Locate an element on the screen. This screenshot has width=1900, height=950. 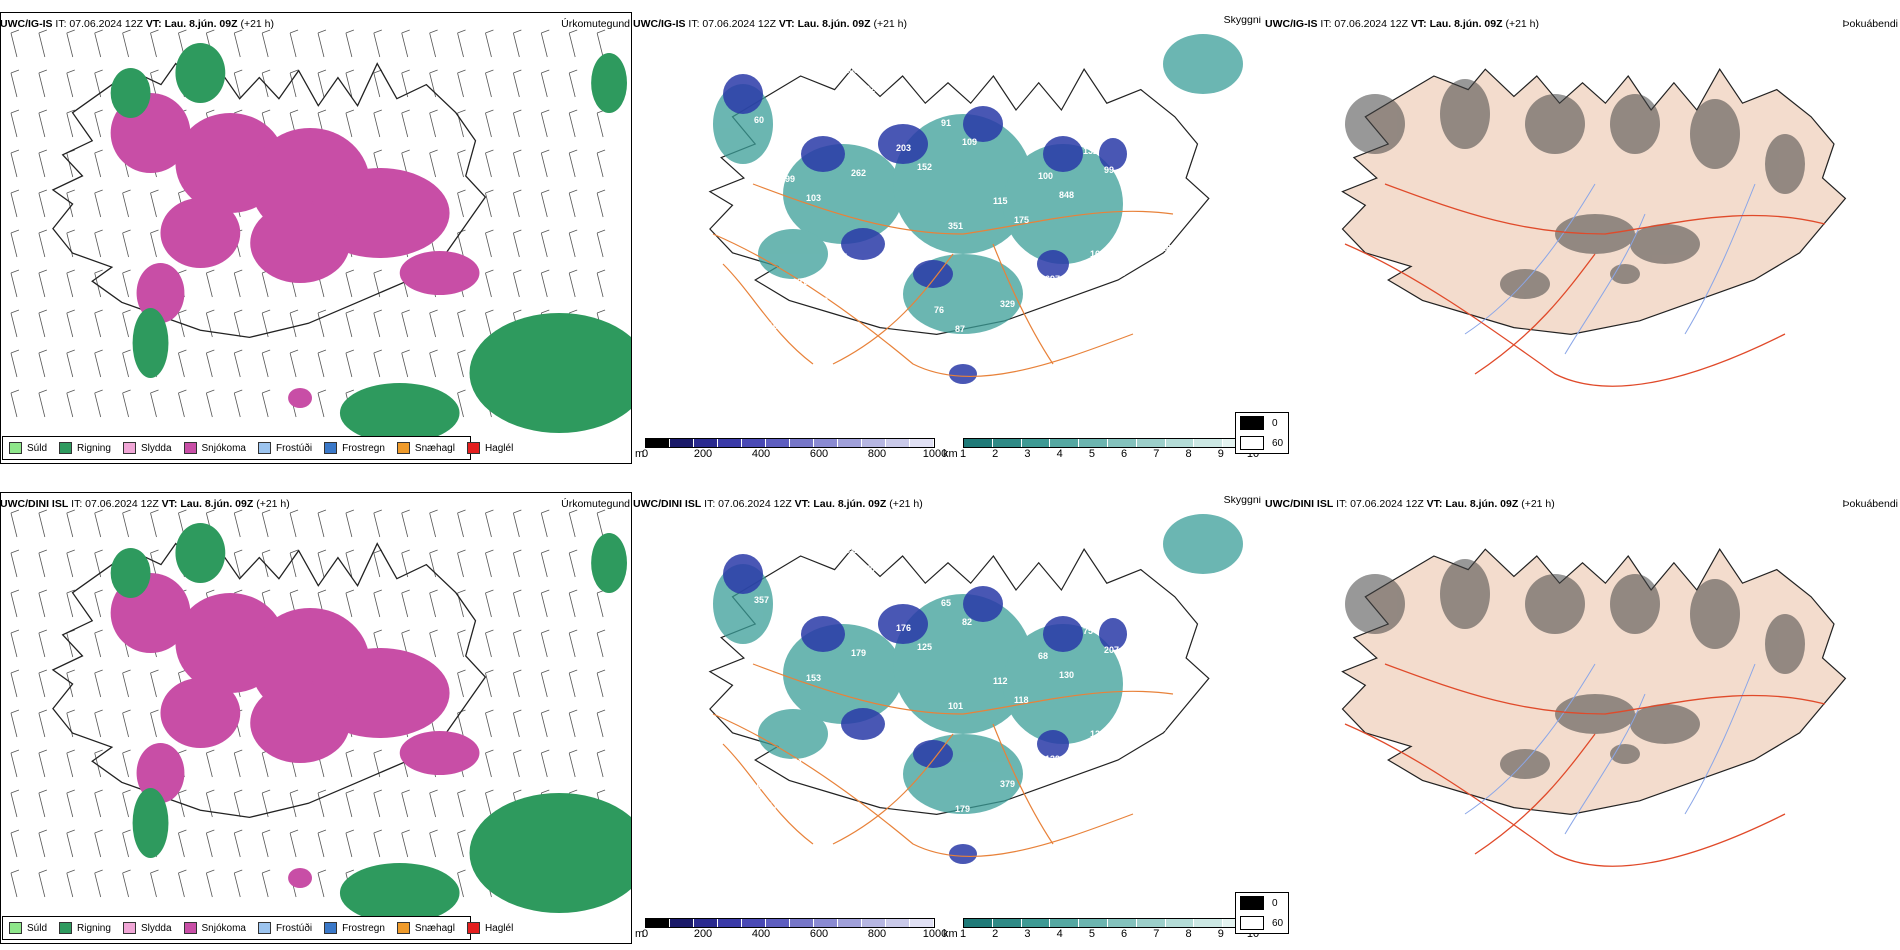
cloud-base-label: 532 is located at coordinates (768, 703).